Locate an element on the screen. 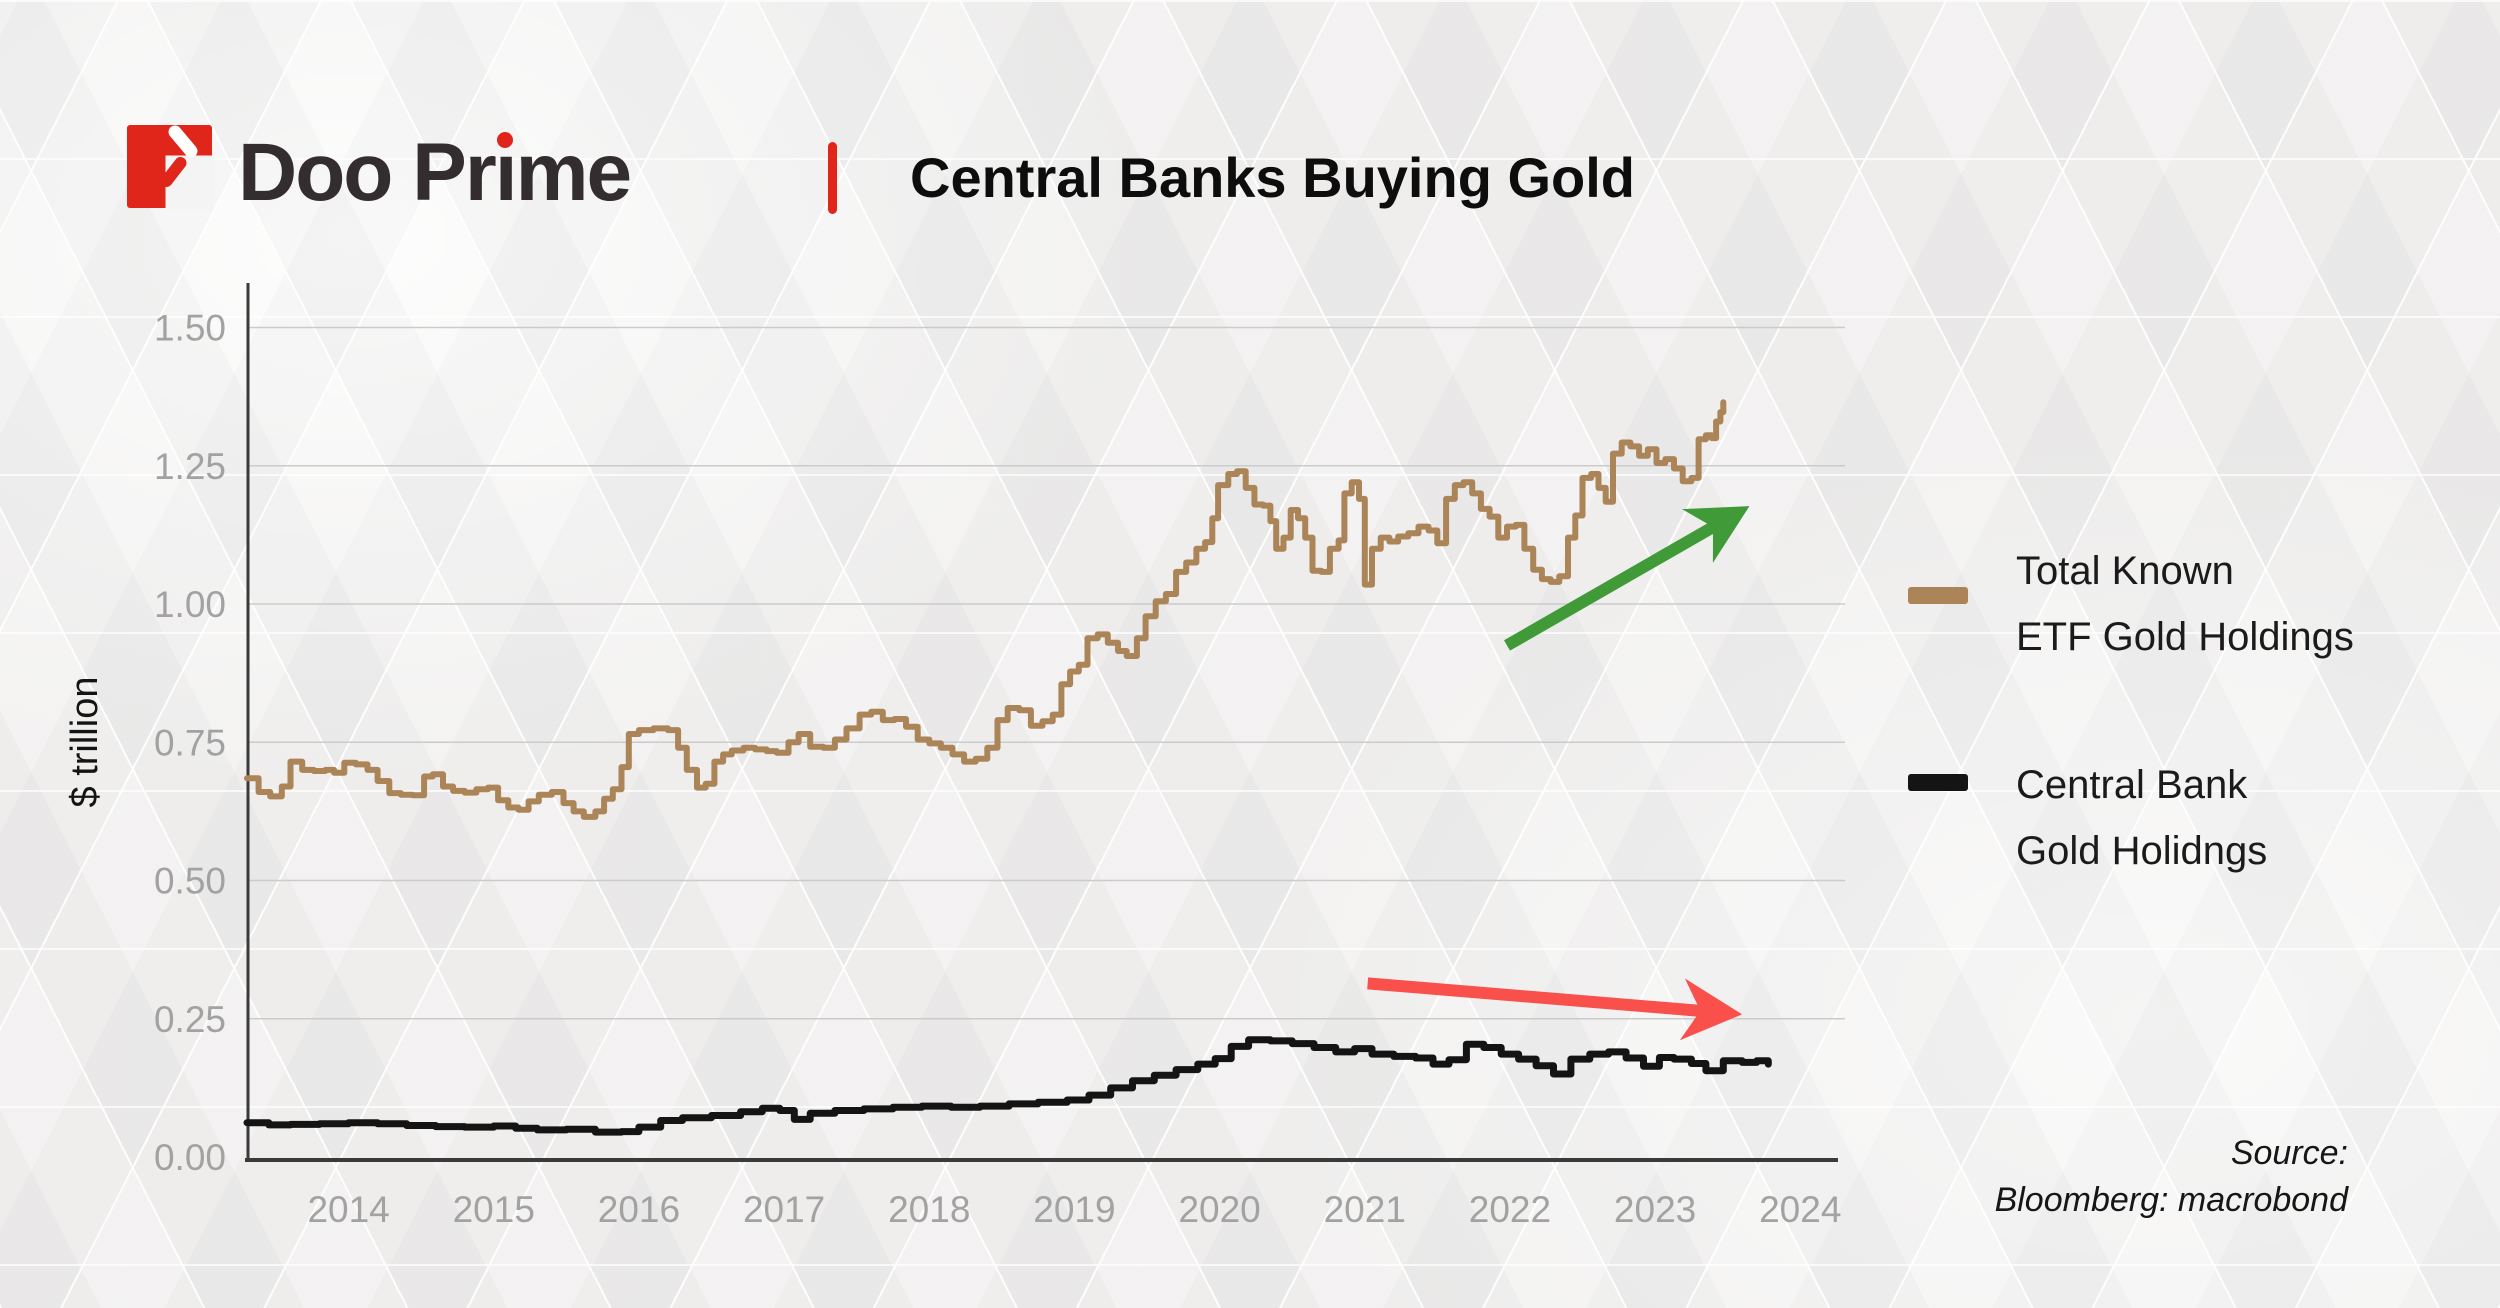 The height and width of the screenshot is (1308, 2500). source-value: Bloomberg: macrobond is located at coordinates (2171, 1200).